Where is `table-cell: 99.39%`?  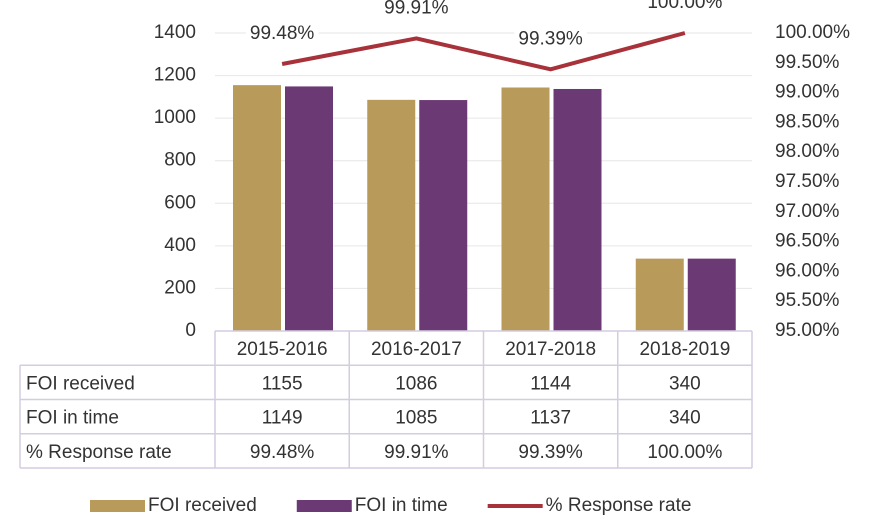
table-cell: 99.39% is located at coordinates (550, 452).